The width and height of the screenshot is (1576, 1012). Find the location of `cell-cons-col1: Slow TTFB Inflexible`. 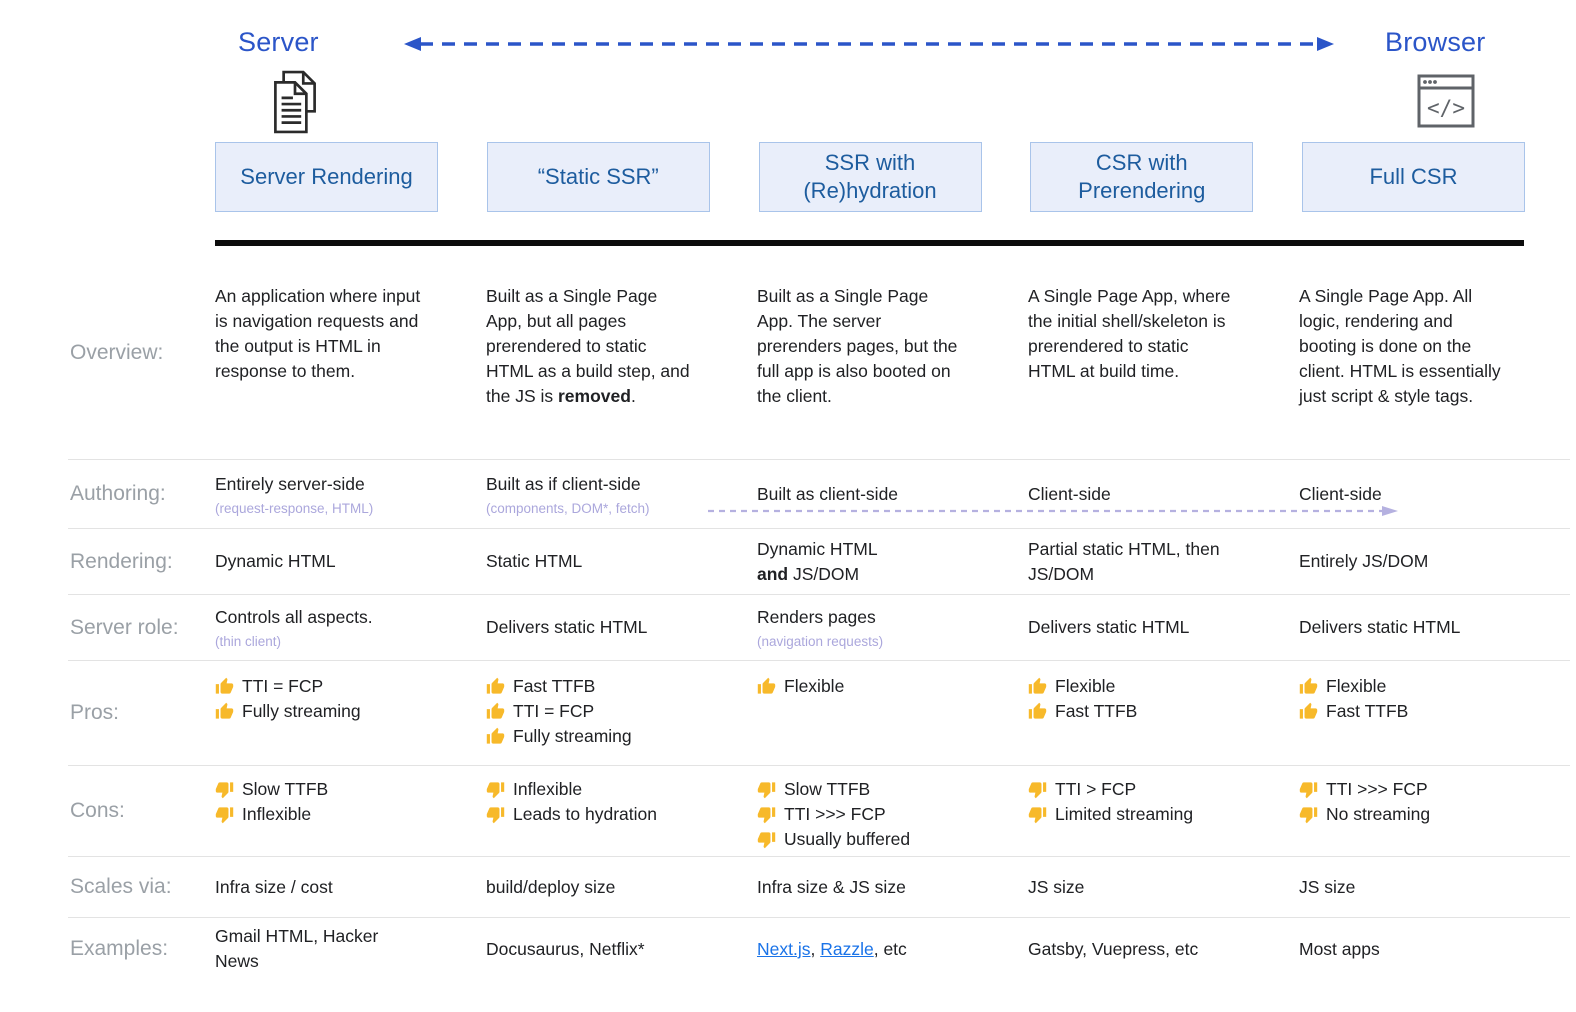

cell-cons-col1: Slow TTFB Inflexible is located at coordinates (350, 796).